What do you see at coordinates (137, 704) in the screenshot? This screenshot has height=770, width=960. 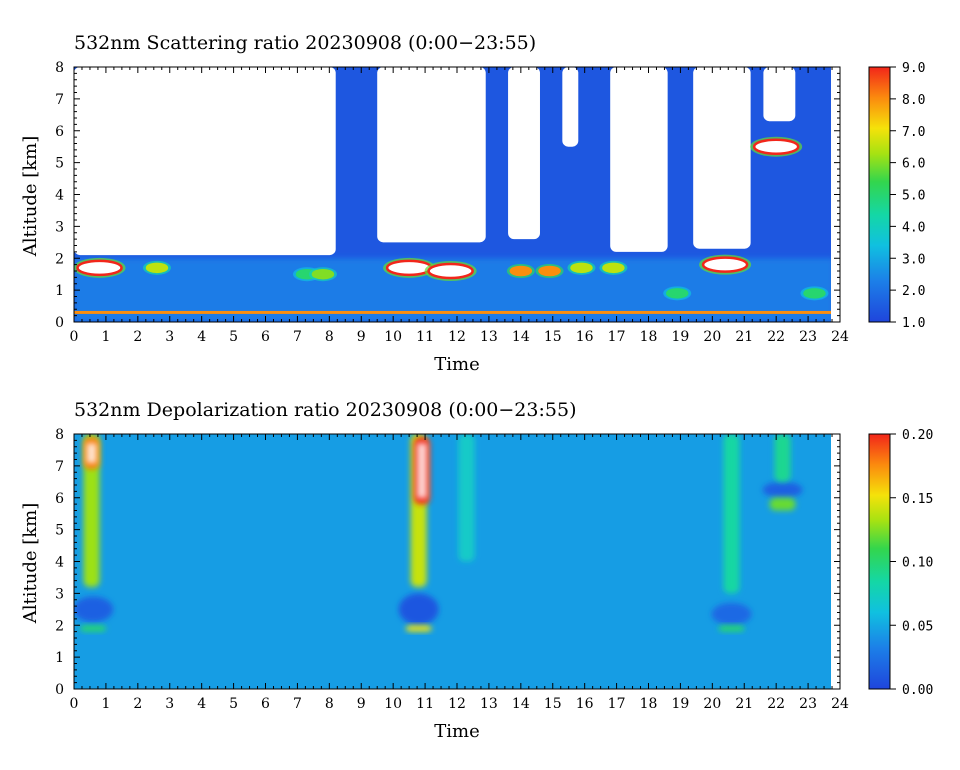 I see `x-tick-label: 2` at bounding box center [137, 704].